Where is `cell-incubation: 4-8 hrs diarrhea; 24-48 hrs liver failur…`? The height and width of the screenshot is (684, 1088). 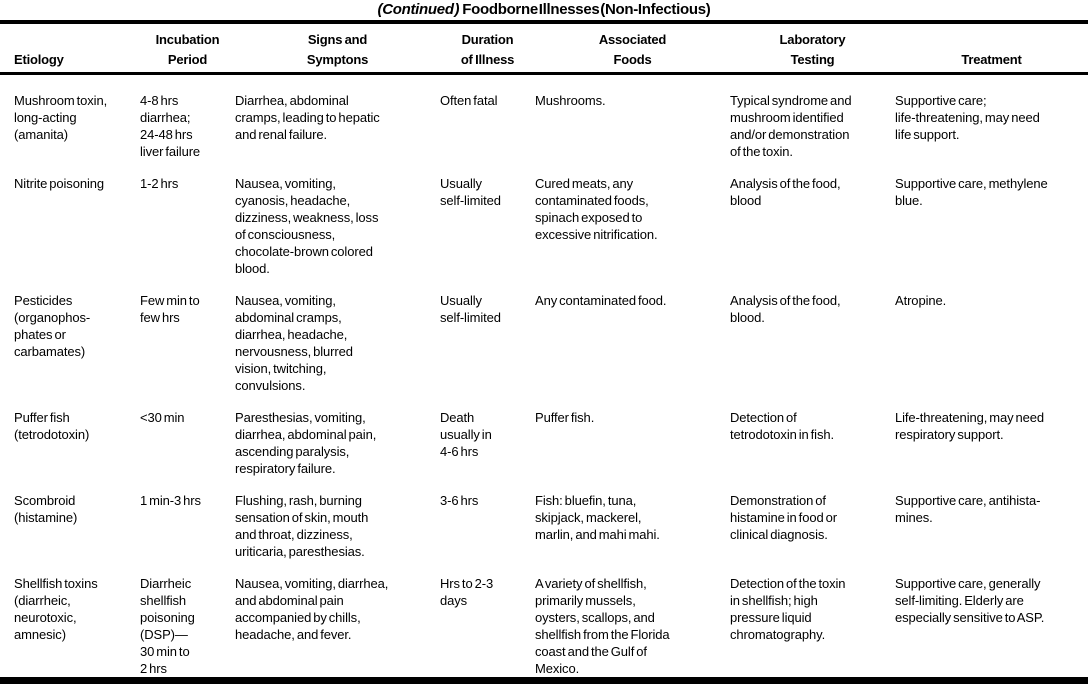
cell-incubation: 4-8 hrs diarrhea; 24-48 hrs liver failur… is located at coordinates (170, 126).